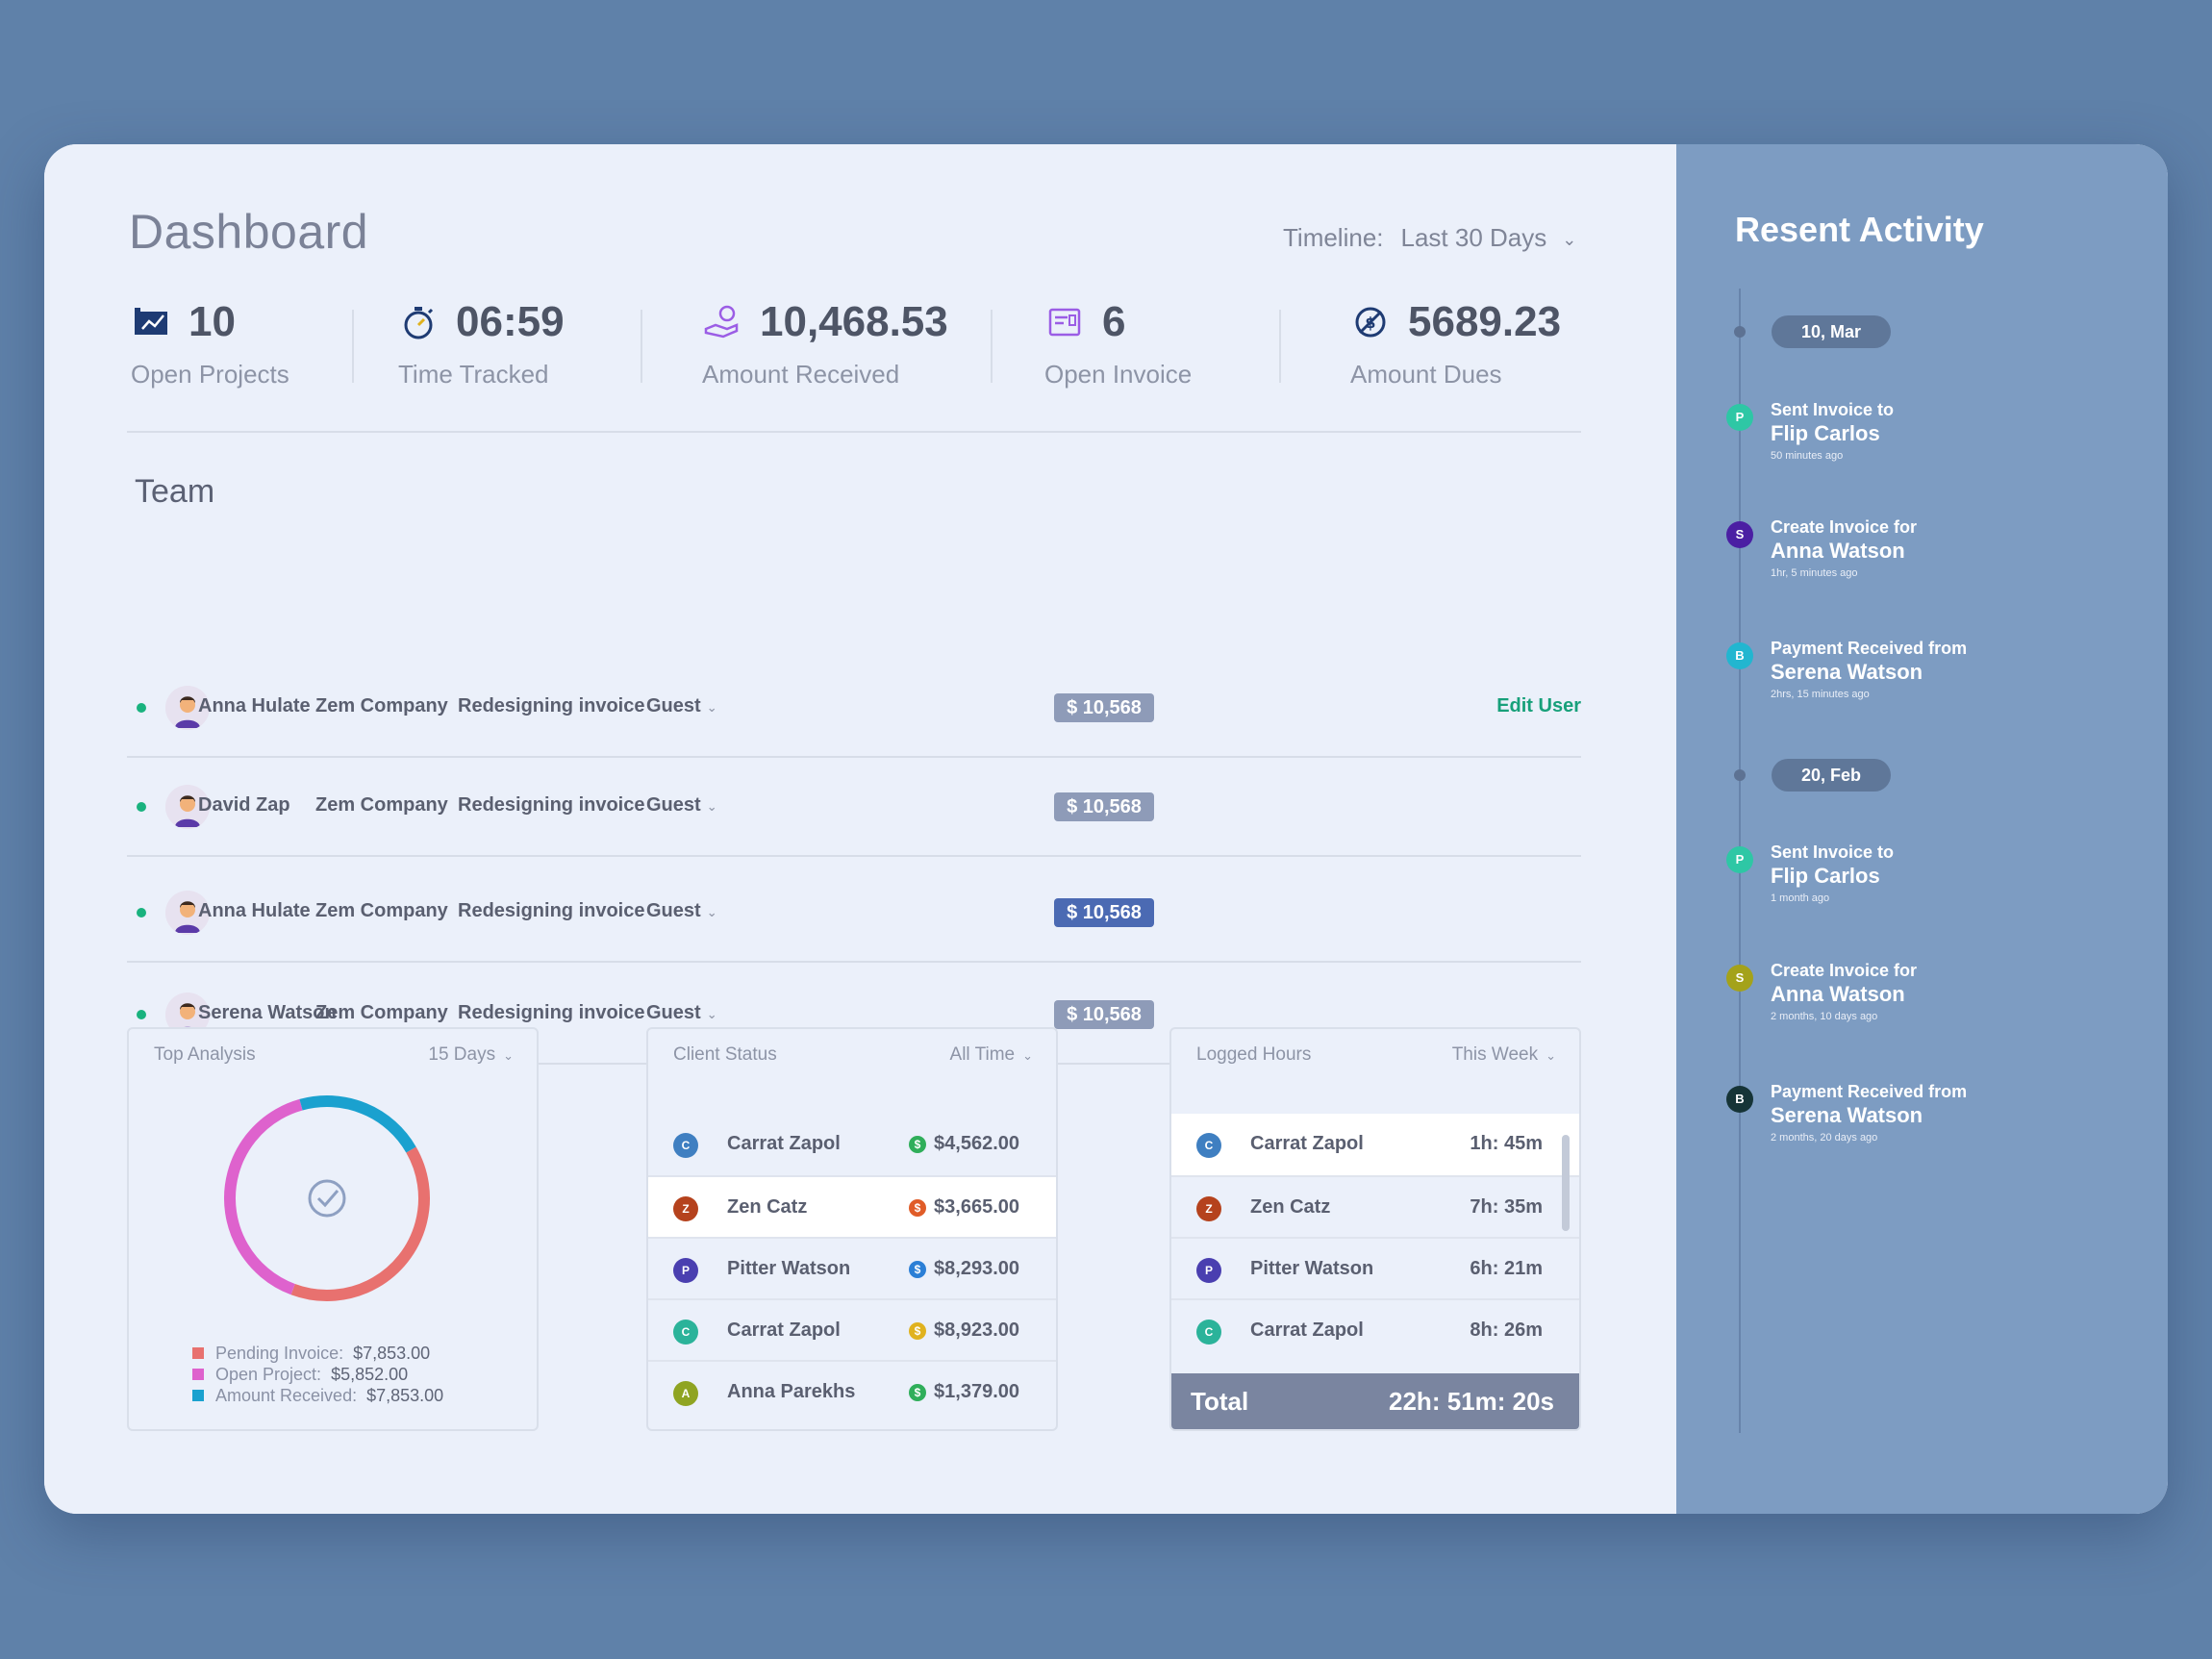 Image resolution: width=2212 pixels, height=1659 pixels. What do you see at coordinates (1740, 332) in the screenshot?
I see `timeline-node` at bounding box center [1740, 332].